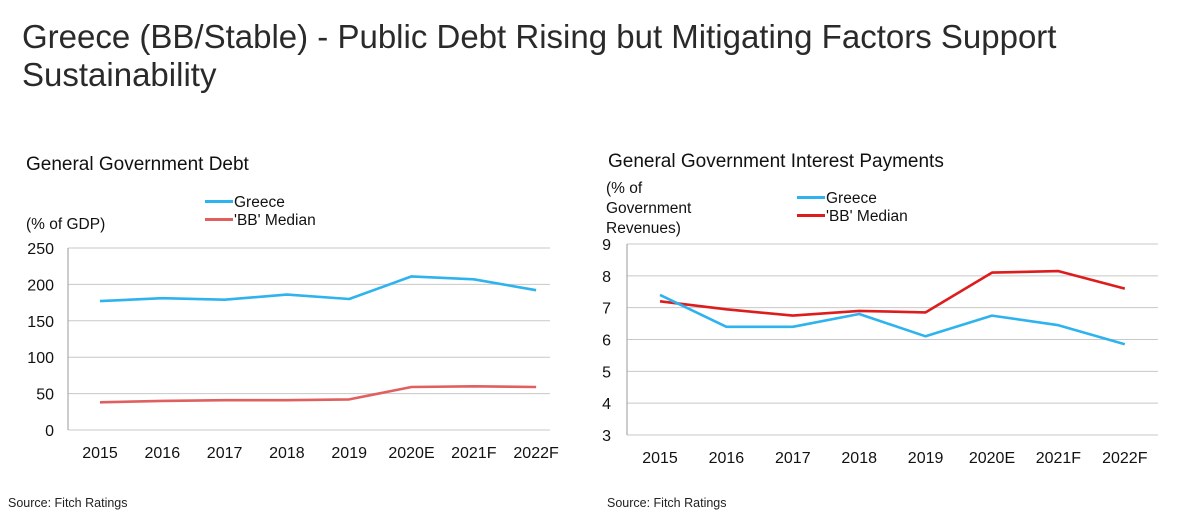 This screenshot has height=528, width=1181. I want to click on debt-chart-title: General Government Debt, so click(137, 164).